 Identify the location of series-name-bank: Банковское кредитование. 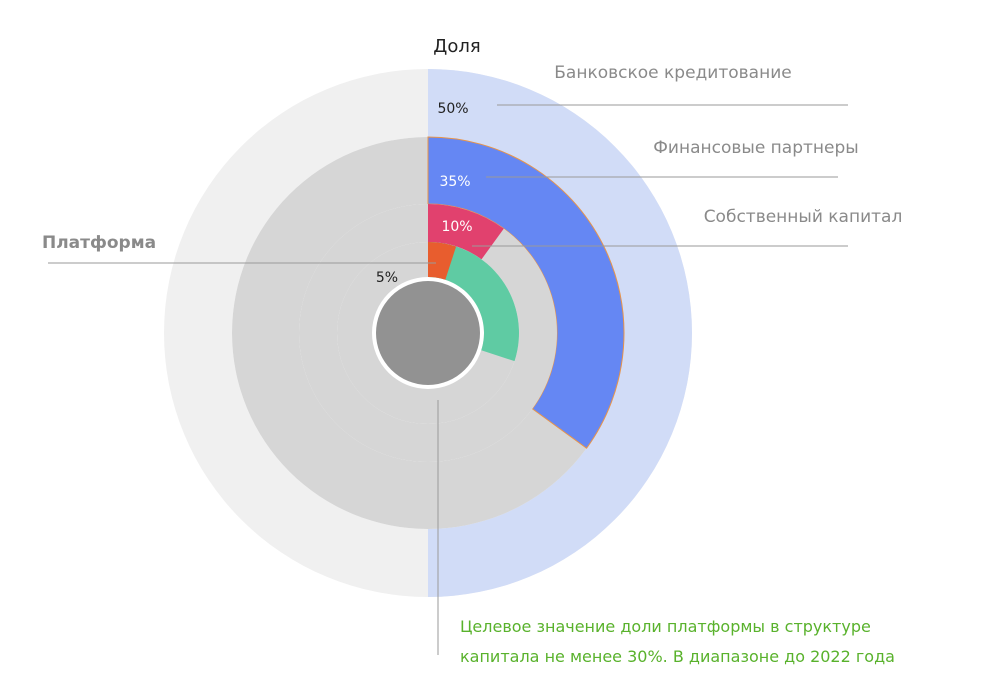
(672, 73).